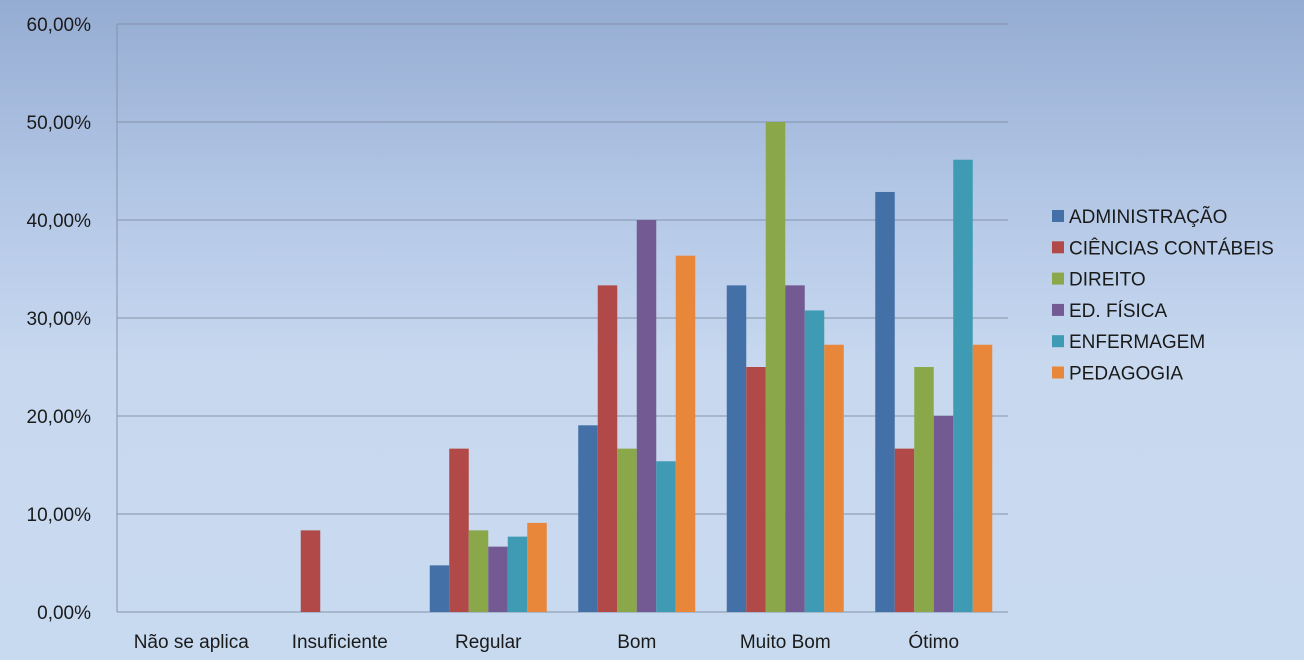  I want to click on legend-item-ed-fisica: ED. FÍSICA, so click(1110, 311).